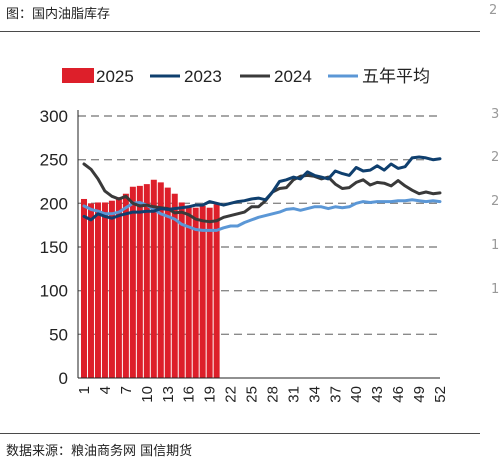  Describe the element at coordinates (440, 394) in the screenshot. I see `x-tick-label: 52` at that location.